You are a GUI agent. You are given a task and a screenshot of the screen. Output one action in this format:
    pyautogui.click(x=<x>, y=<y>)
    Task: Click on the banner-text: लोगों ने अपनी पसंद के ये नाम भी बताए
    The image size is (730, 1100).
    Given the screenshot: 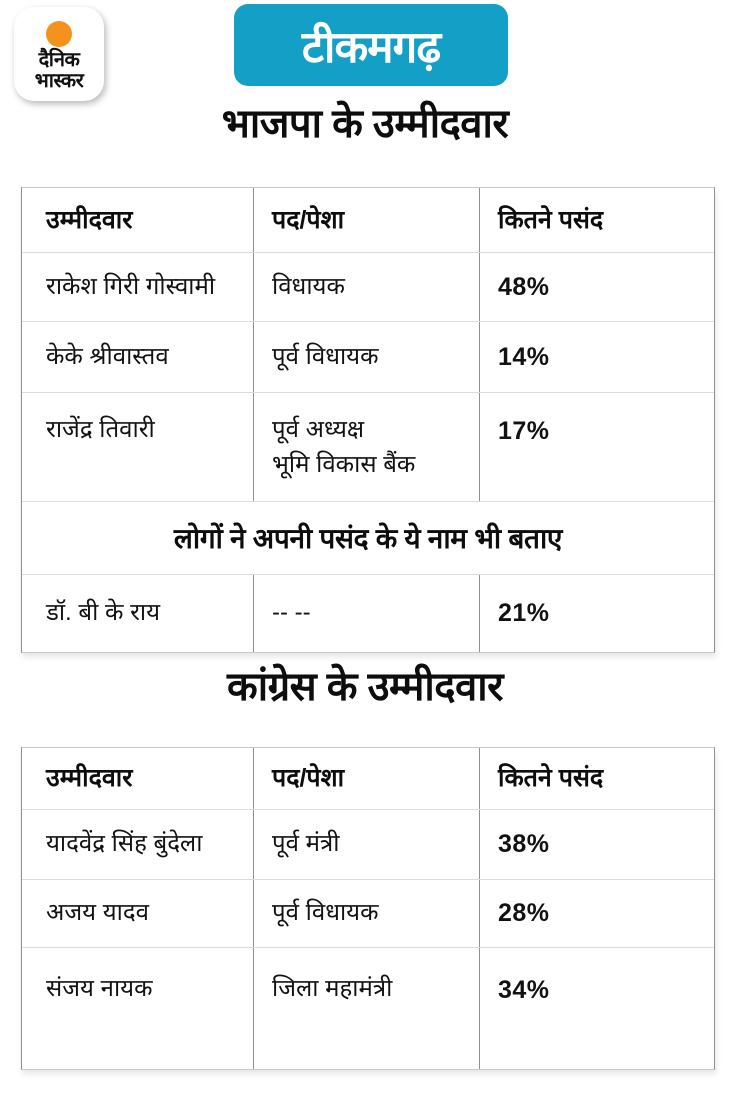 What is the action you would take?
    pyautogui.click(x=368, y=538)
    